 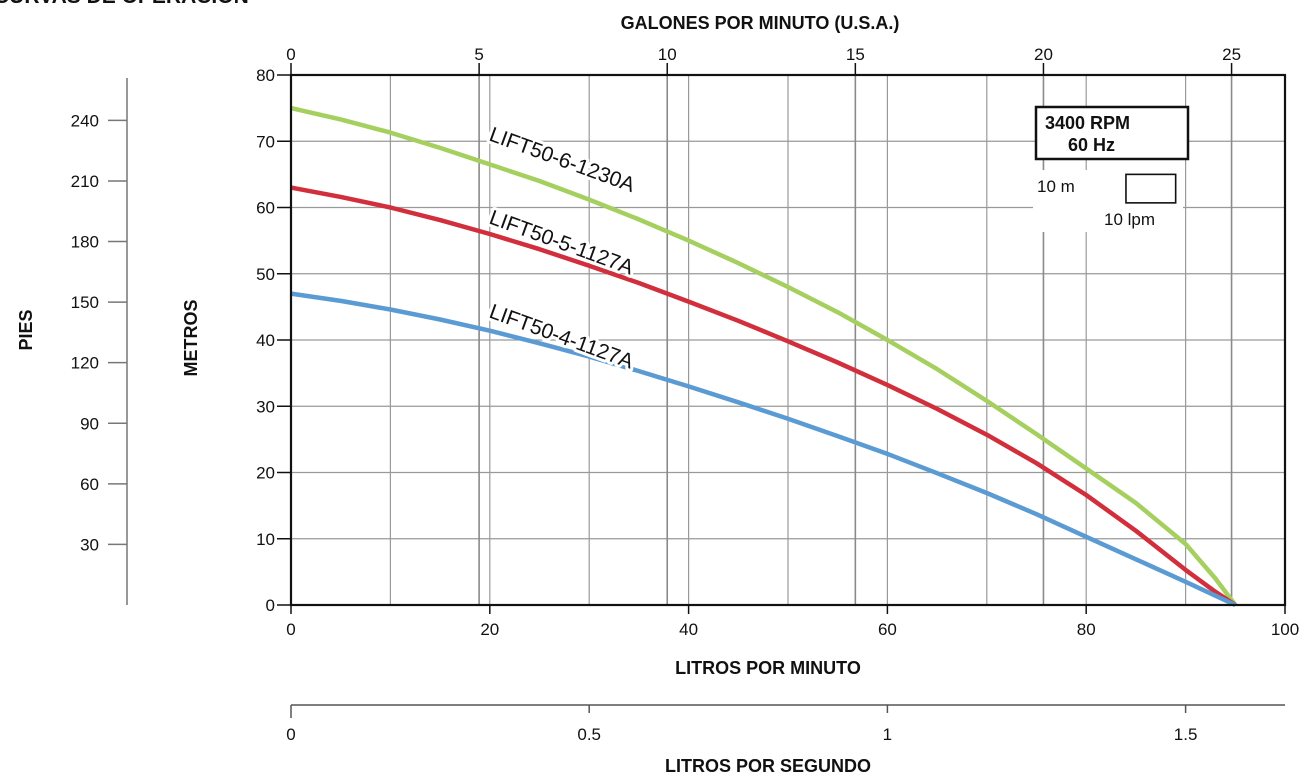 I want to click on scale-box-rect, so click(x=1151, y=188).